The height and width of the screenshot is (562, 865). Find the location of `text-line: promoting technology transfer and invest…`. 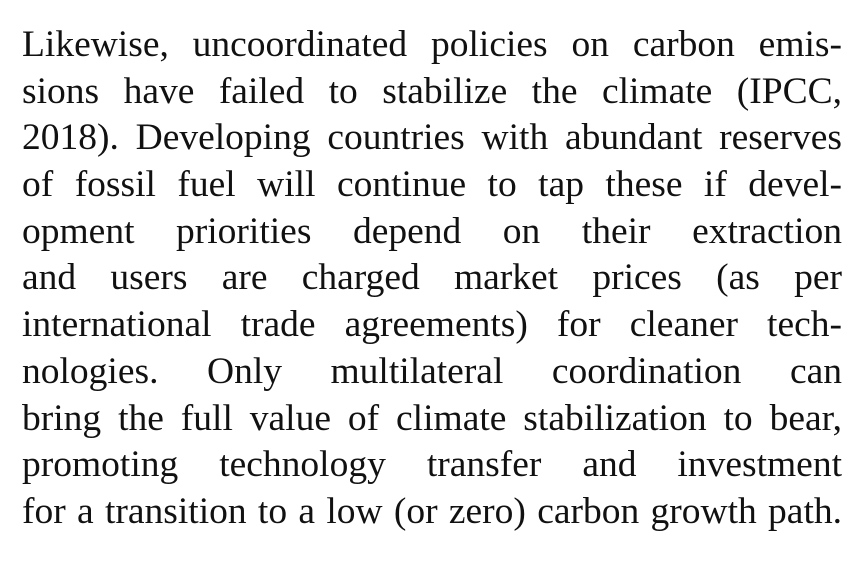

text-line: promoting technology transfer and invest… is located at coordinates (432, 465).